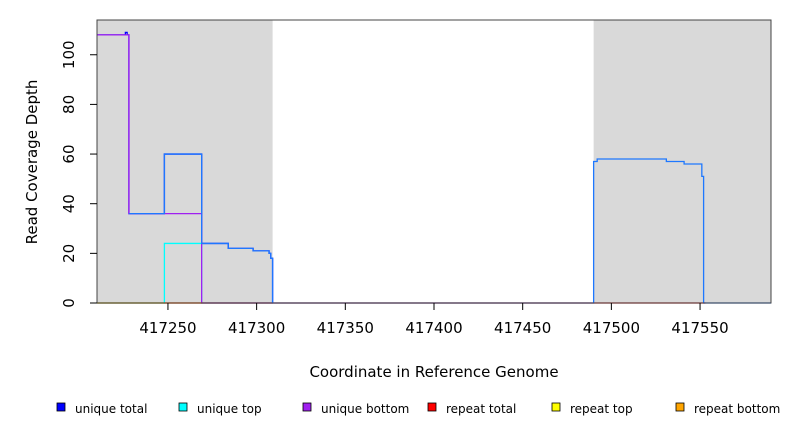 The width and height of the screenshot is (792, 432). What do you see at coordinates (611, 328) in the screenshot?
I see `x-tick-label-5: 417500` at bounding box center [611, 328].